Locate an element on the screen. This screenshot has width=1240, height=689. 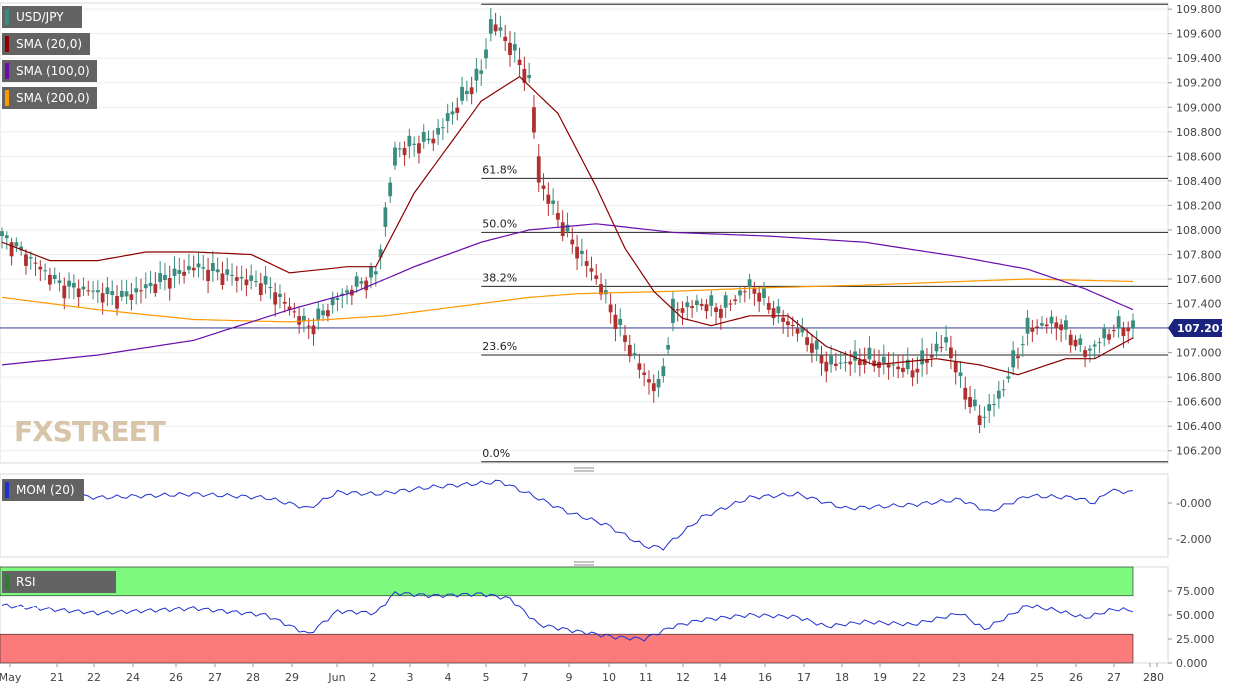
price-tick-label: 106.200 is located at coordinates (1199, 451).